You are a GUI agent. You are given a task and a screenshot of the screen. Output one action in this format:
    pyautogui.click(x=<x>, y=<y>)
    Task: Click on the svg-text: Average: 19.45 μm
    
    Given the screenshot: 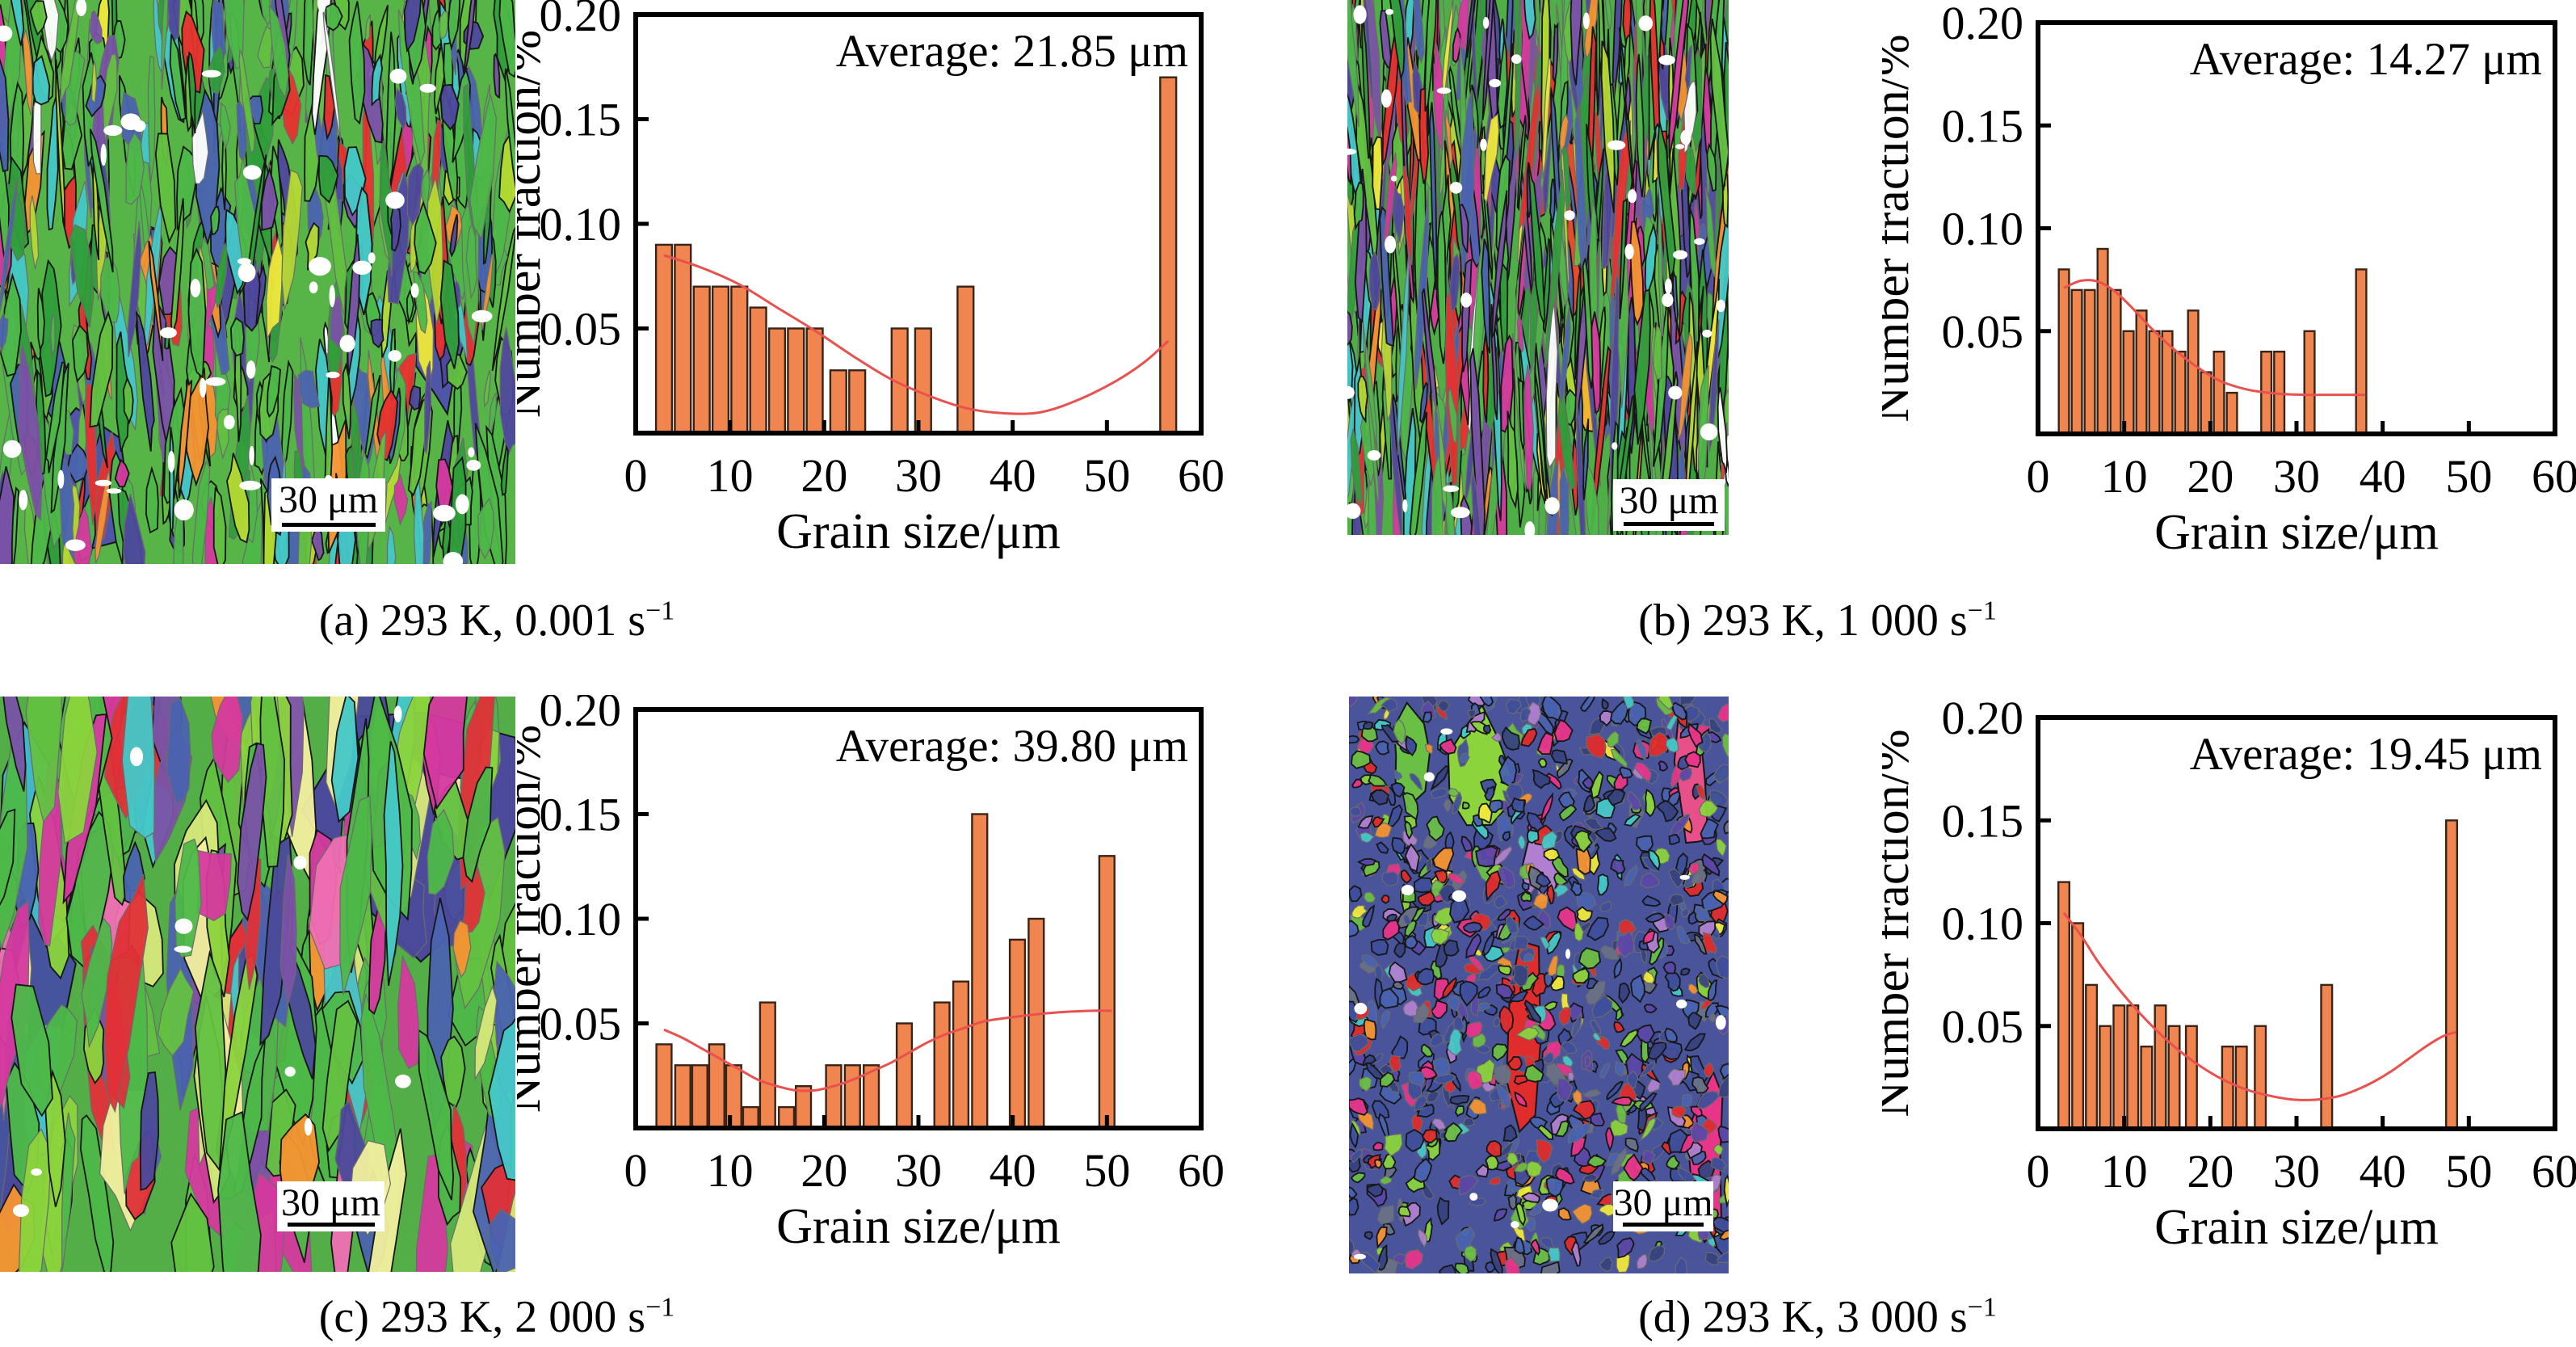 What is the action you would take?
    pyautogui.click(x=2366, y=754)
    